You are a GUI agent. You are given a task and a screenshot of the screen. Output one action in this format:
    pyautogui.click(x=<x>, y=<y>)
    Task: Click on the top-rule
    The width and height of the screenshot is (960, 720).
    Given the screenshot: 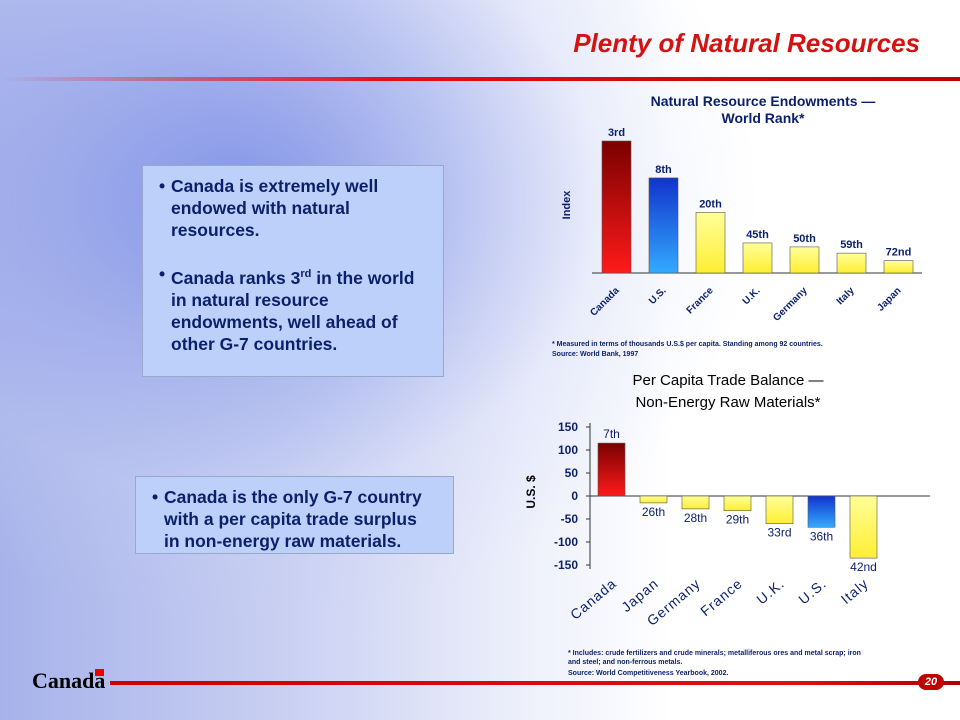 What is the action you would take?
    pyautogui.click(x=480, y=79)
    